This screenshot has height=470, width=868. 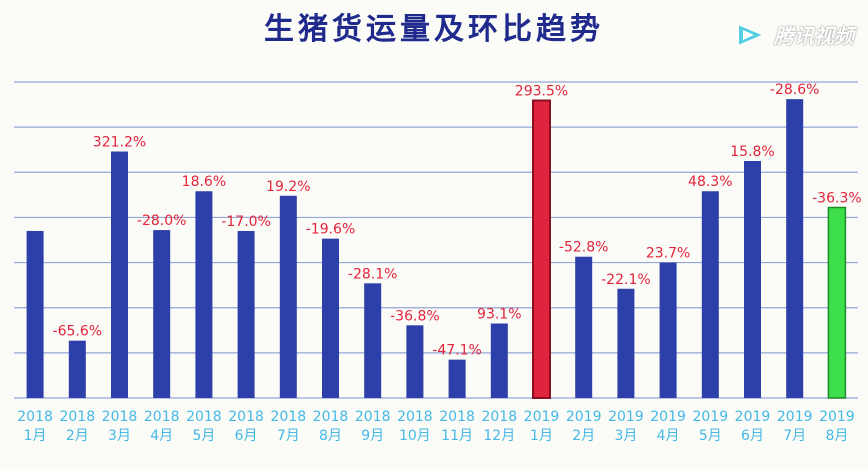 What do you see at coordinates (584, 248) in the screenshot?
I see `data-label: -52.8%` at bounding box center [584, 248].